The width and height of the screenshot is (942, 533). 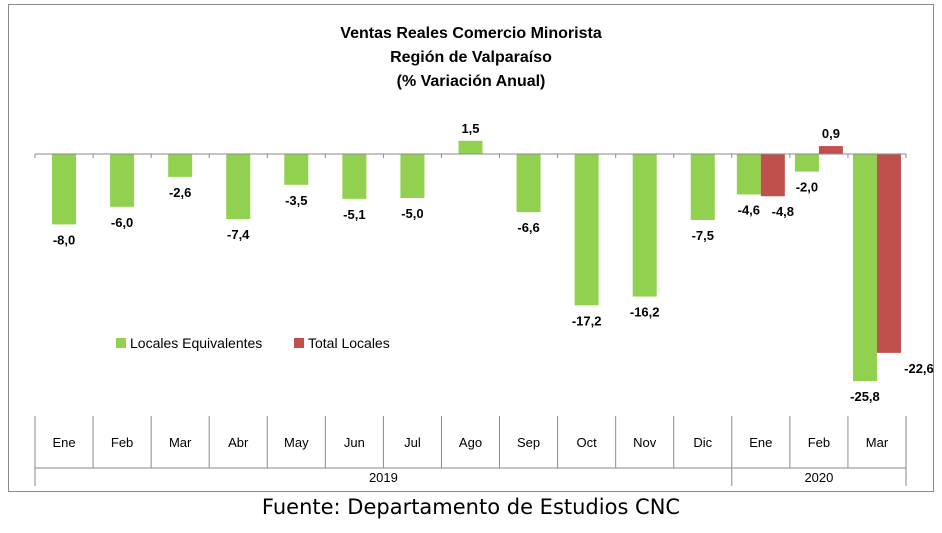 What do you see at coordinates (471, 57) in the screenshot?
I see `chart-title-line: Región de Valparaíso` at bounding box center [471, 57].